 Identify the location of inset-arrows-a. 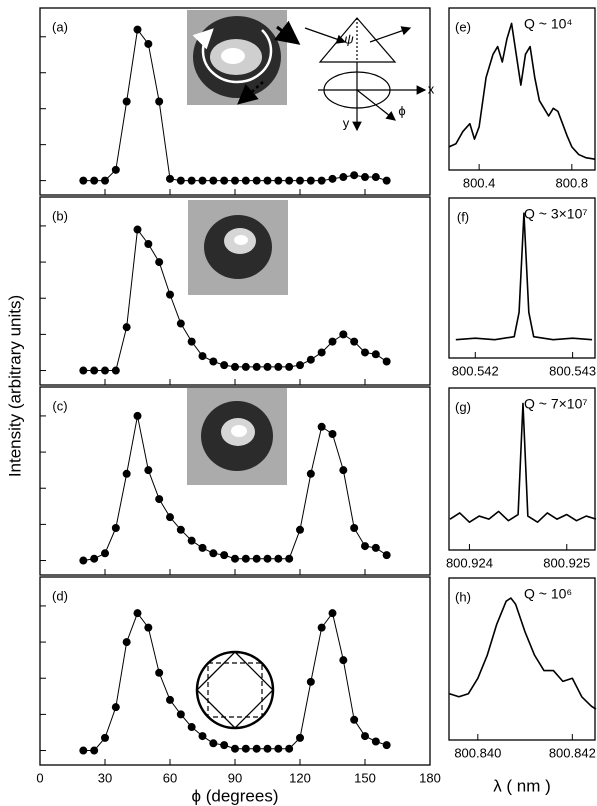
(269, 62).